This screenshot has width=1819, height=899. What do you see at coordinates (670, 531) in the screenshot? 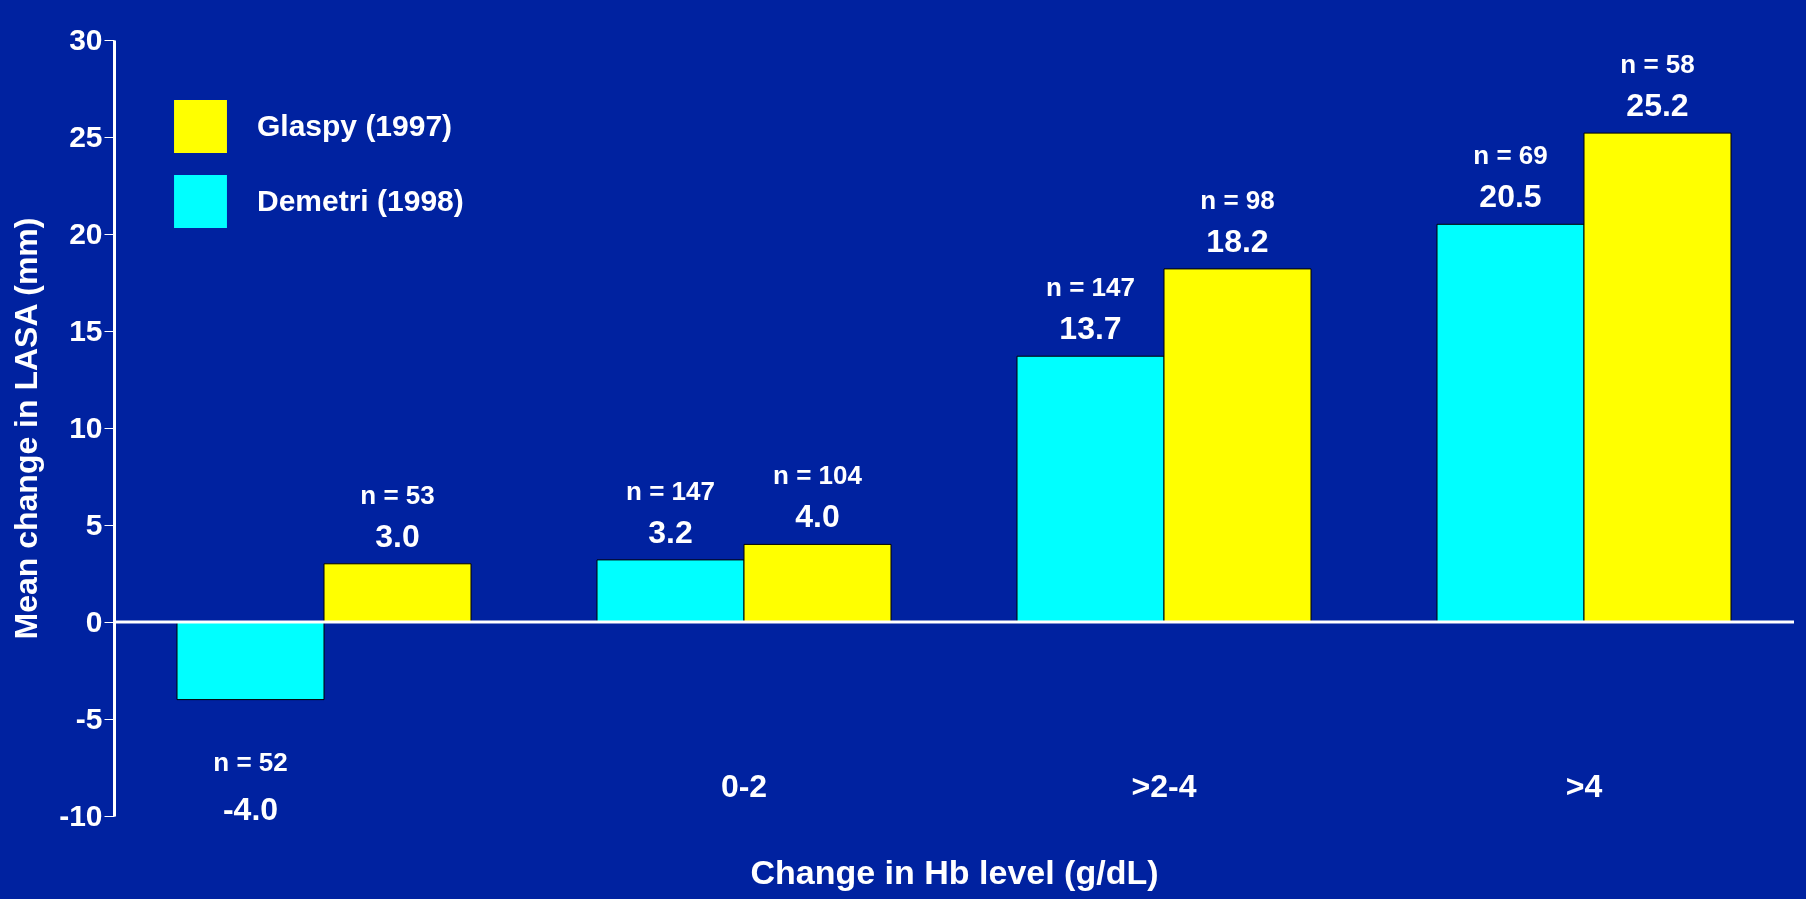
I see `data-label: 3.2` at bounding box center [670, 531].